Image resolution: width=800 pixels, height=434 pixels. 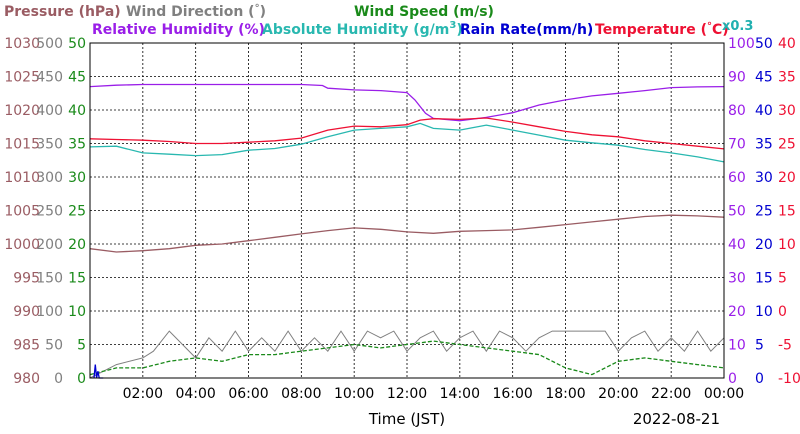 I want to click on tick-label-temperature: 15, so click(x=787, y=212).